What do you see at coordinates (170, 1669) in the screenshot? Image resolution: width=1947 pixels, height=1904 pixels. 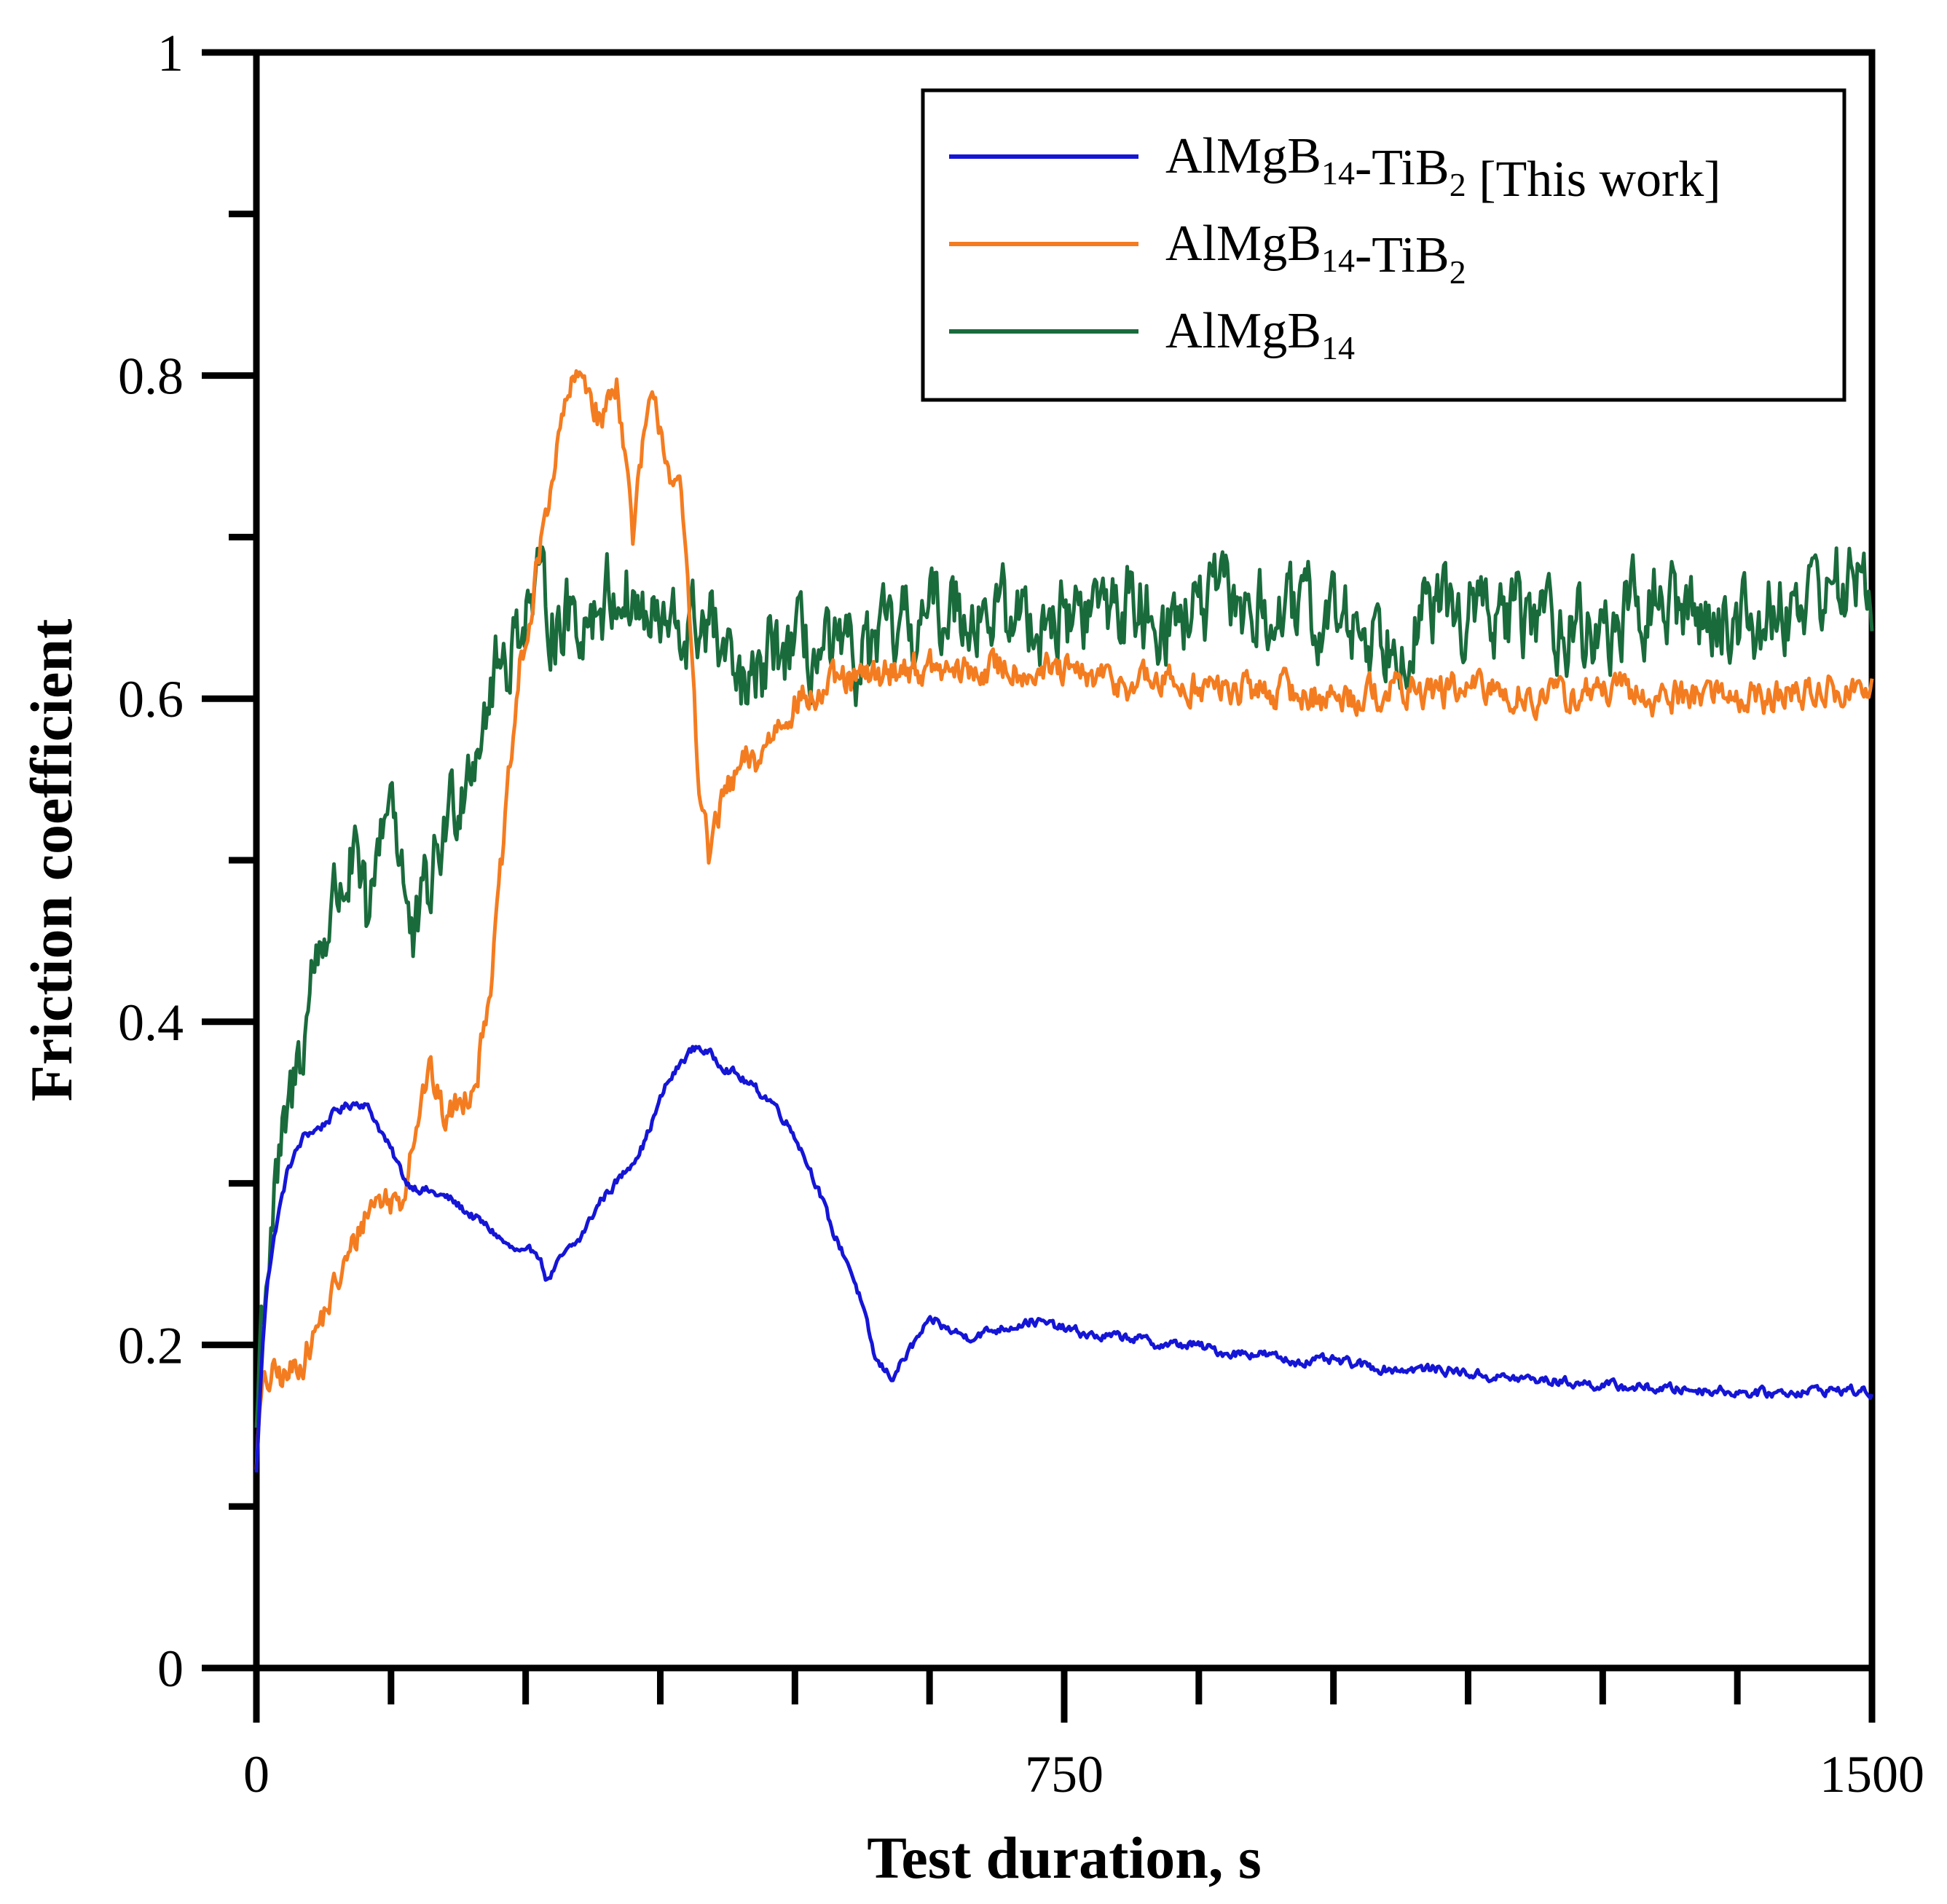 I see `y-tick-label: 0` at bounding box center [170, 1669].